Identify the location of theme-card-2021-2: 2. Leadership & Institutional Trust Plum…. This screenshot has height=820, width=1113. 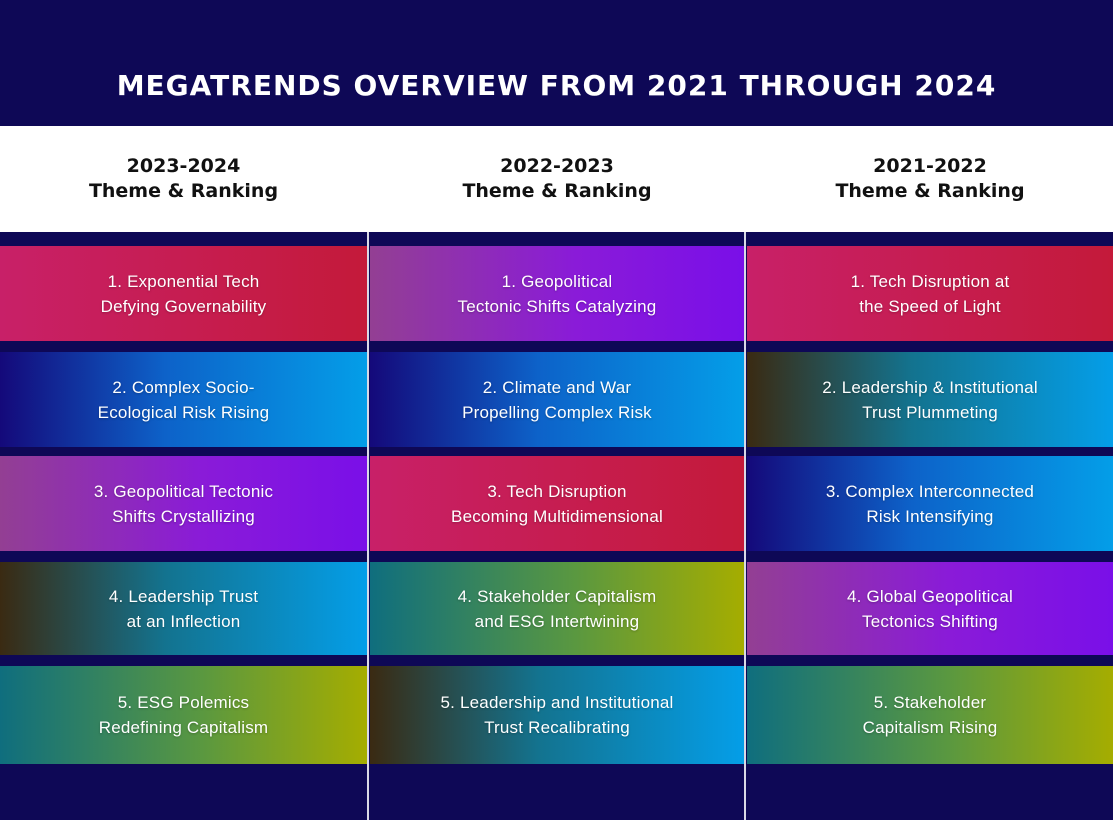
(930, 399).